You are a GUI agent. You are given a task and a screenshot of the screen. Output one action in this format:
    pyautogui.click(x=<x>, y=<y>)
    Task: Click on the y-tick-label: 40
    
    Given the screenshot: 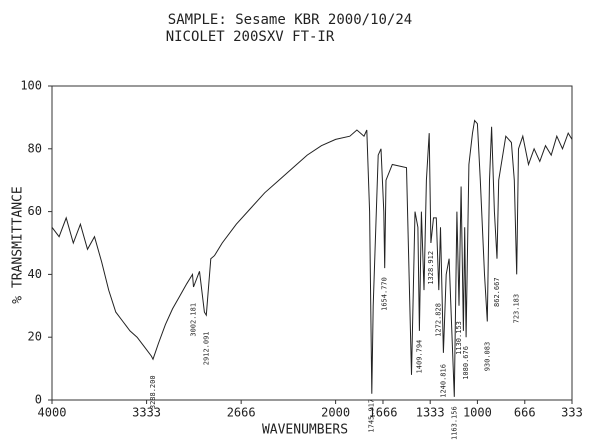 What is the action you would take?
    pyautogui.click(x=35, y=274)
    